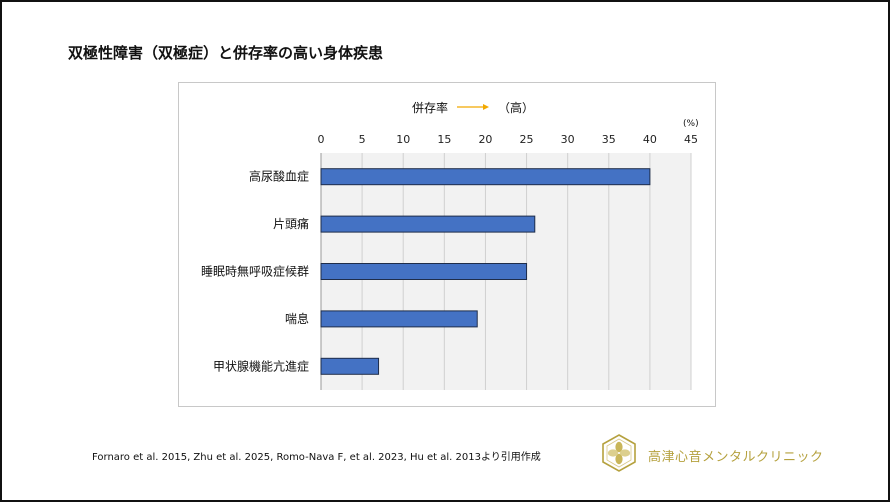 The width and height of the screenshot is (890, 502). What do you see at coordinates (321, 139) in the screenshot?
I see `x-tick-label: 0` at bounding box center [321, 139].